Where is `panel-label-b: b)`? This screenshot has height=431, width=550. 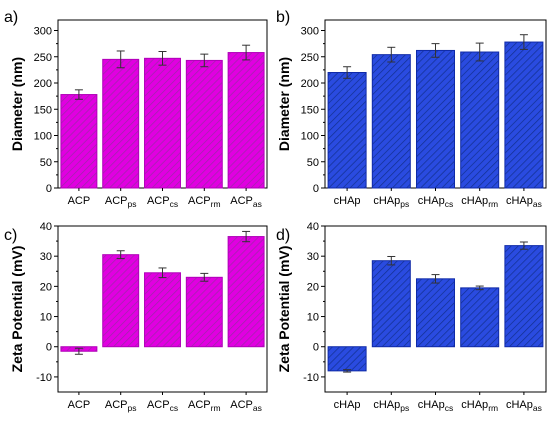 panel-label-b: b) is located at coordinates (283, 17).